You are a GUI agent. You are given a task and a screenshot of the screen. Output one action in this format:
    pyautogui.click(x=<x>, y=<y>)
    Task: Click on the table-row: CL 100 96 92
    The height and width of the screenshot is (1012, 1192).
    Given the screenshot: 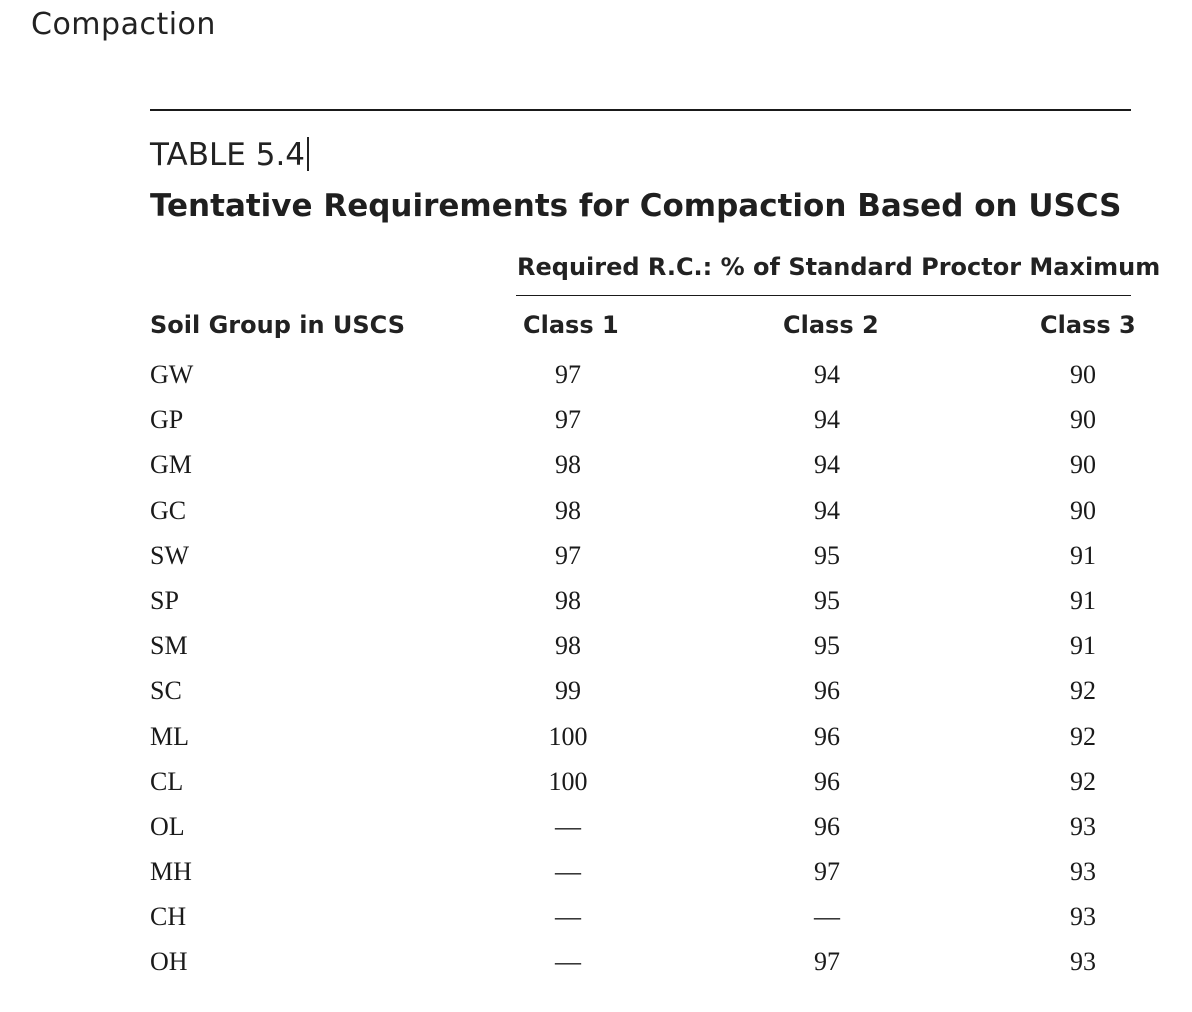 What is the action you would take?
    pyautogui.click(x=596, y=783)
    